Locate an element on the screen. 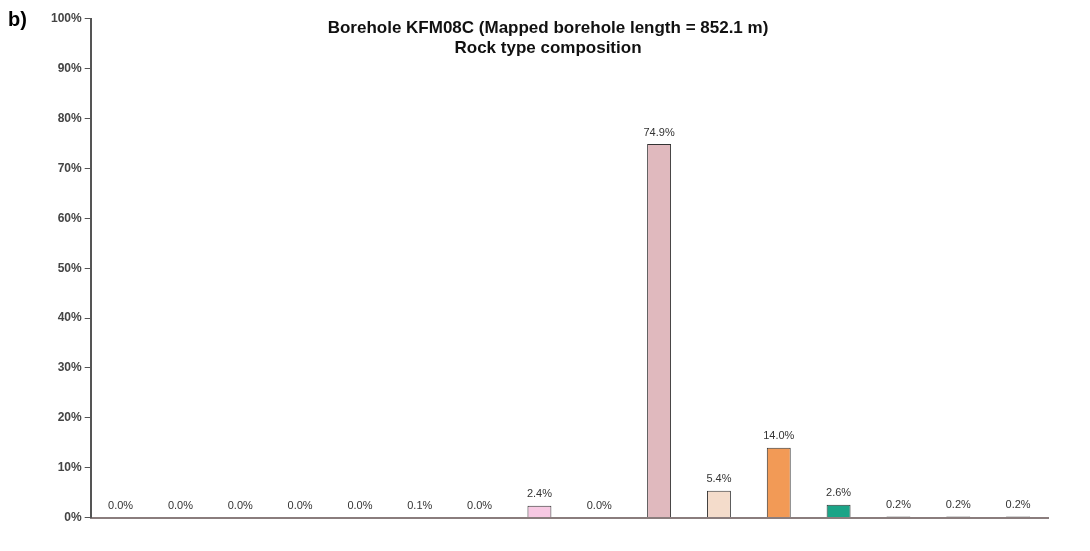 The height and width of the screenshot is (551, 1090). y-tick-label: 90% is located at coordinates (70, 67).